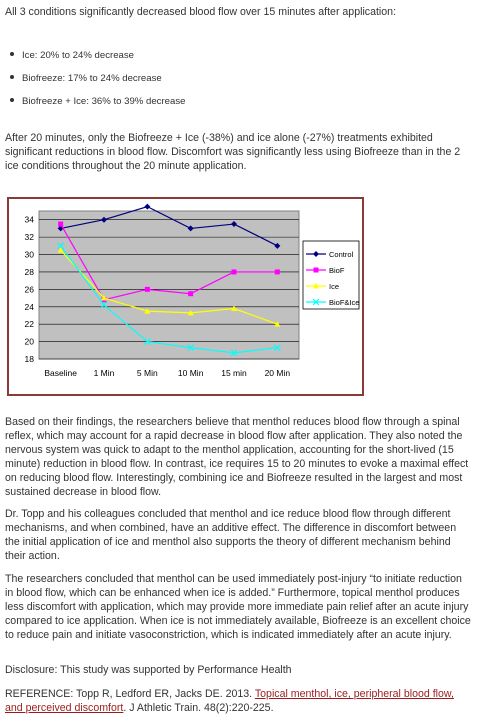 This screenshot has width=481, height=719. What do you see at coordinates (92, 78) in the screenshot?
I see `bullet-text: Biofreeze: 17% to 24% decrease` at bounding box center [92, 78].